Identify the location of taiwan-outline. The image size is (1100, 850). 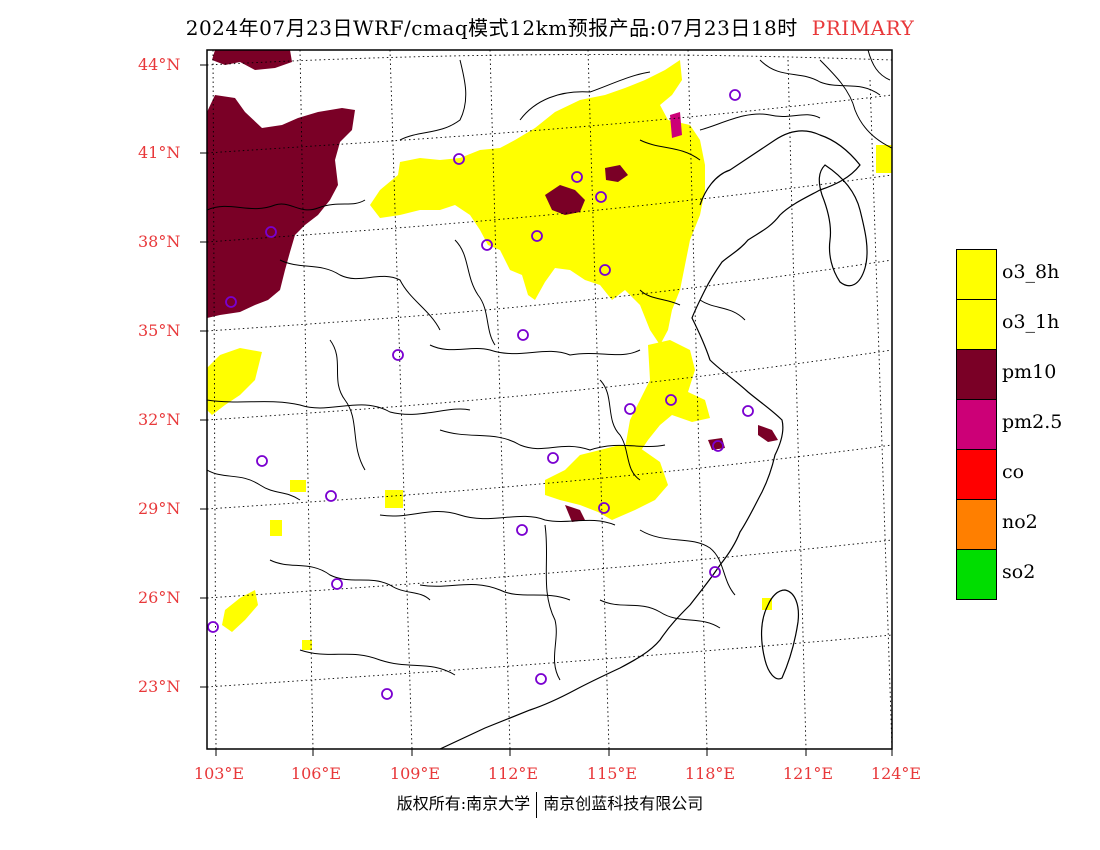
(780, 634).